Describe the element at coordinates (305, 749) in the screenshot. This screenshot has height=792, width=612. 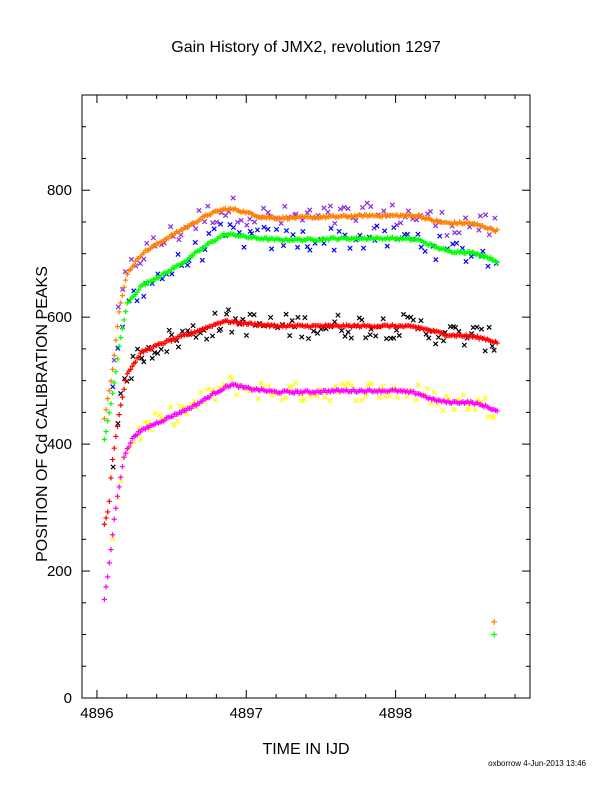
I see `x-axis-label: TIME IN IJD` at that location.